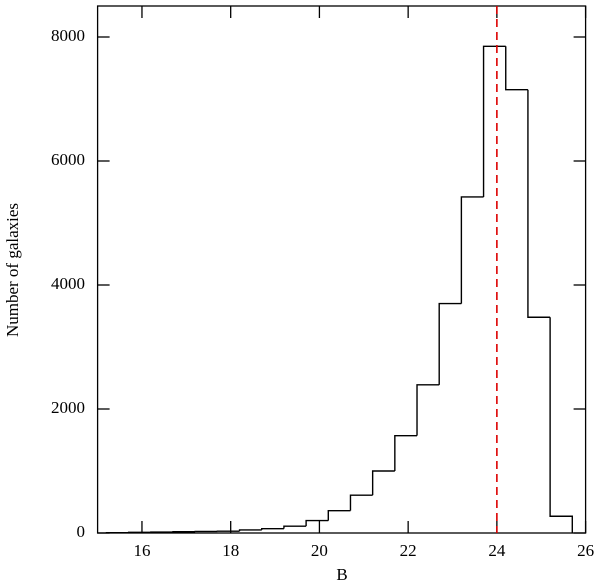  What do you see at coordinates (497, 550) in the screenshot?
I see `x-tick-label: 24` at bounding box center [497, 550].